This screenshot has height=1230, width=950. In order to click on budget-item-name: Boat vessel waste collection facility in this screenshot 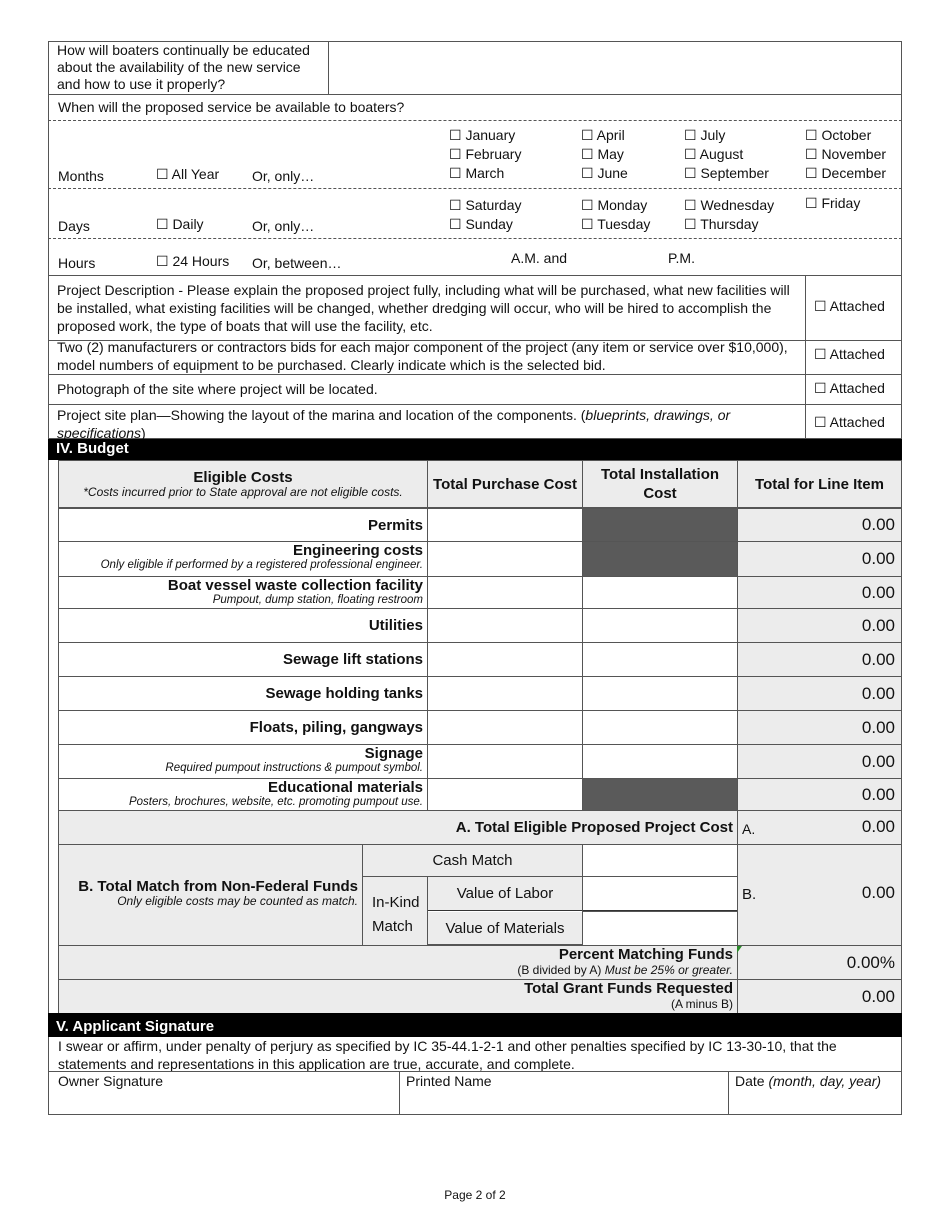, I will do `click(295, 585)`.